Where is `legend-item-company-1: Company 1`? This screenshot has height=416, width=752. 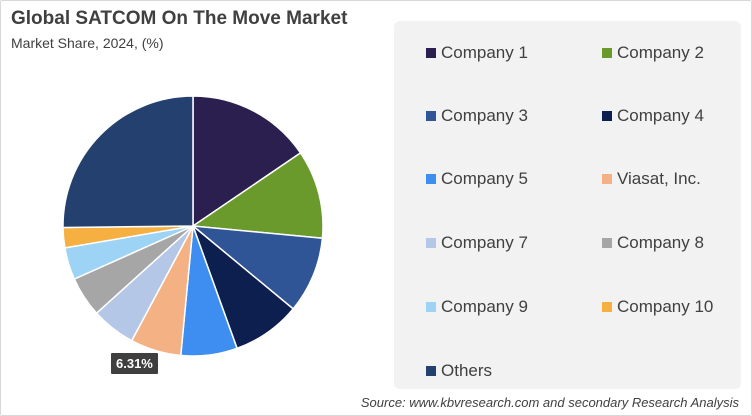
legend-item-company-1: Company 1 is located at coordinates (477, 53).